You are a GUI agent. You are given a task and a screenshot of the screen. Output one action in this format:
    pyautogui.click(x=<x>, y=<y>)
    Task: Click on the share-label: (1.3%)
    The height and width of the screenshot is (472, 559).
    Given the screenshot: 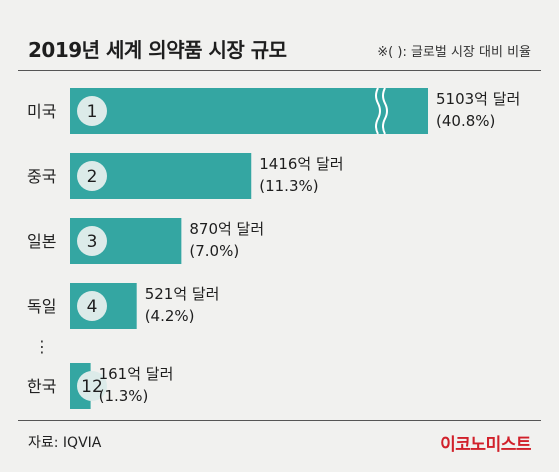 What is the action you would take?
    pyautogui.click(x=124, y=396)
    